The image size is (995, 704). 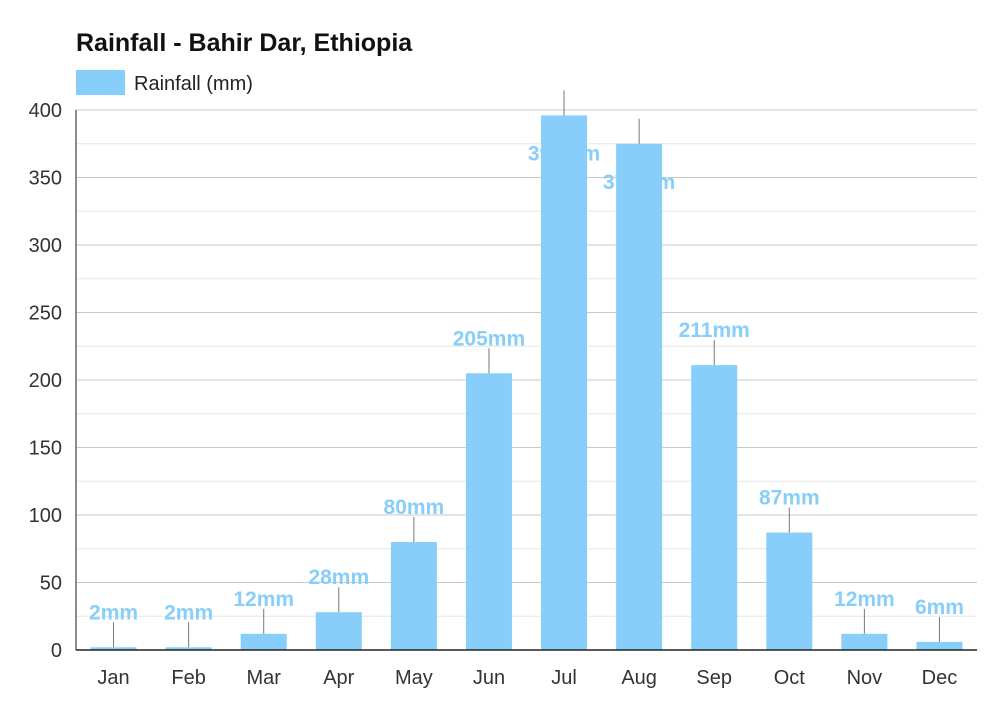 I want to click on x-tick-label: Aug, so click(x=639, y=678).